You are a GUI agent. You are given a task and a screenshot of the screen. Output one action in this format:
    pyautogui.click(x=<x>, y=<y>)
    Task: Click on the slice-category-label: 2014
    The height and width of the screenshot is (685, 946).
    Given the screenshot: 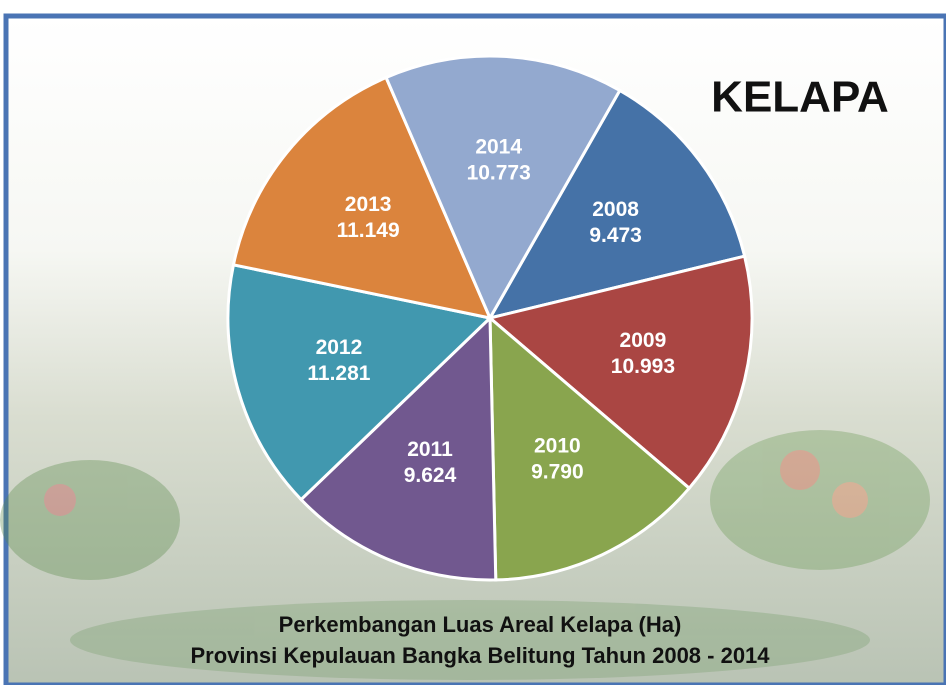 What is the action you would take?
    pyautogui.click(x=498, y=147)
    